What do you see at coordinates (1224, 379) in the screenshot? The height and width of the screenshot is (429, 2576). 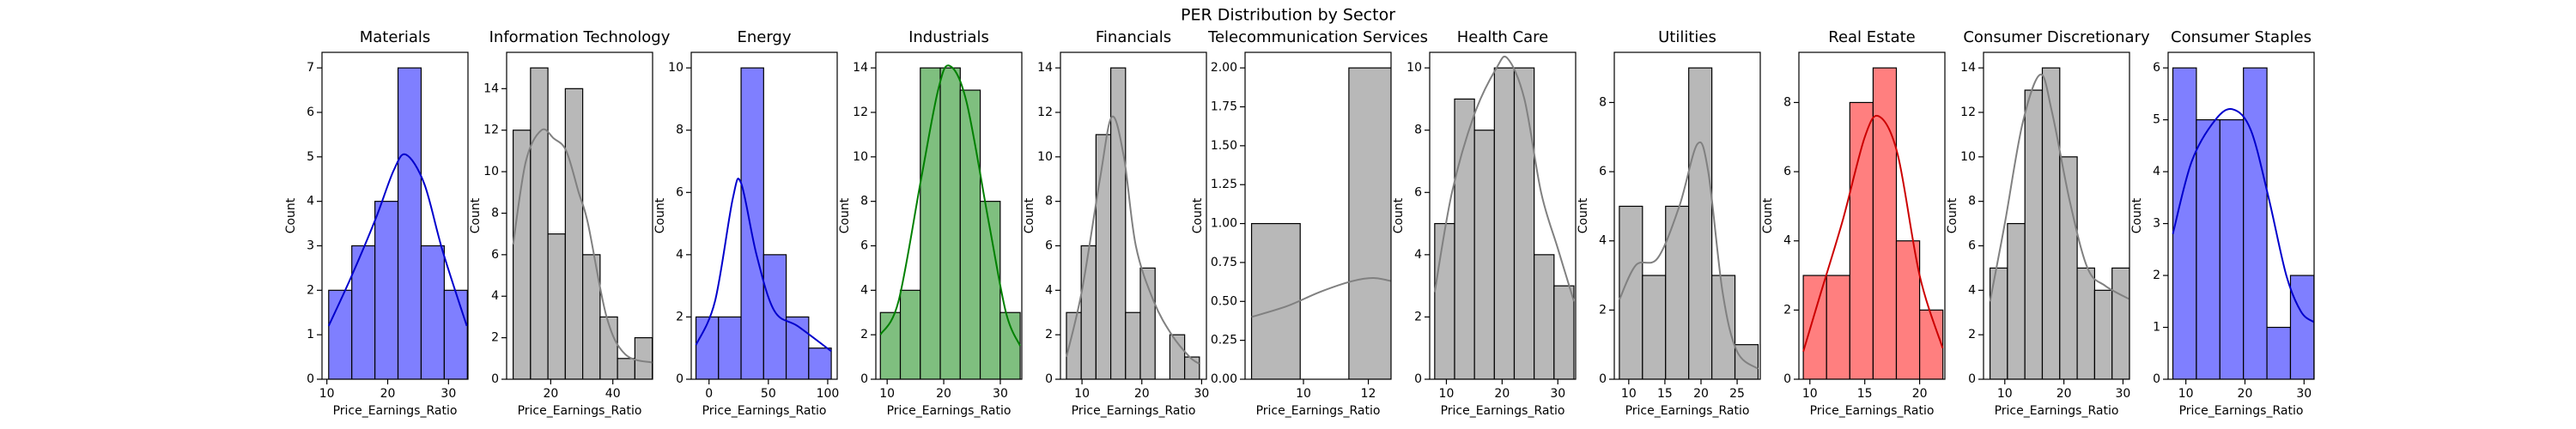 I see `y-tick-label: 0.00` at bounding box center [1224, 379].